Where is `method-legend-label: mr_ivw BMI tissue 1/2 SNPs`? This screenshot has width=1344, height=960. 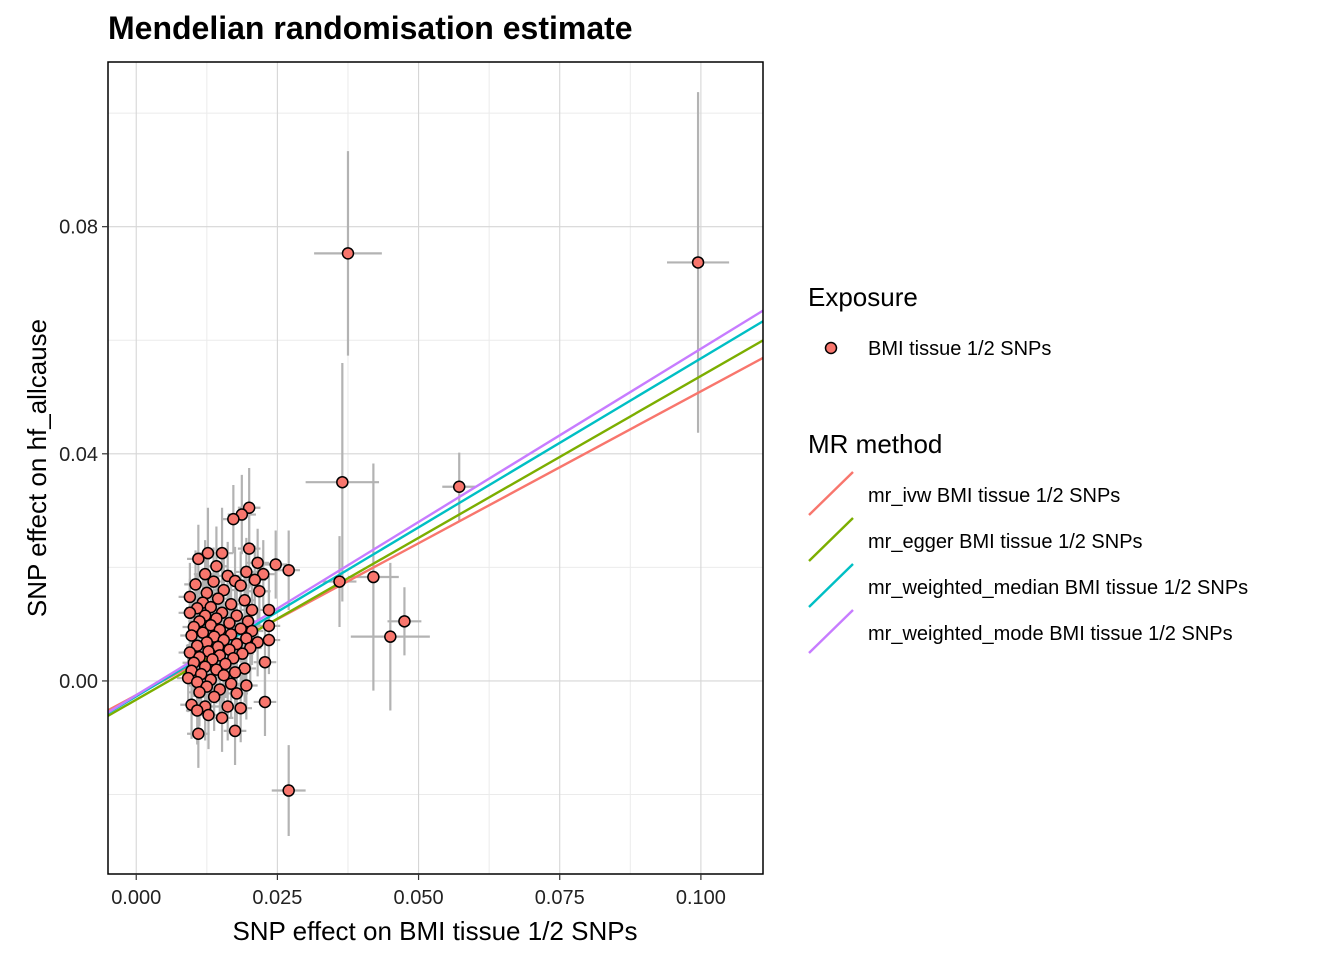
method-legend-label: mr_ivw BMI tissue 1/2 SNPs is located at coordinates (994, 496).